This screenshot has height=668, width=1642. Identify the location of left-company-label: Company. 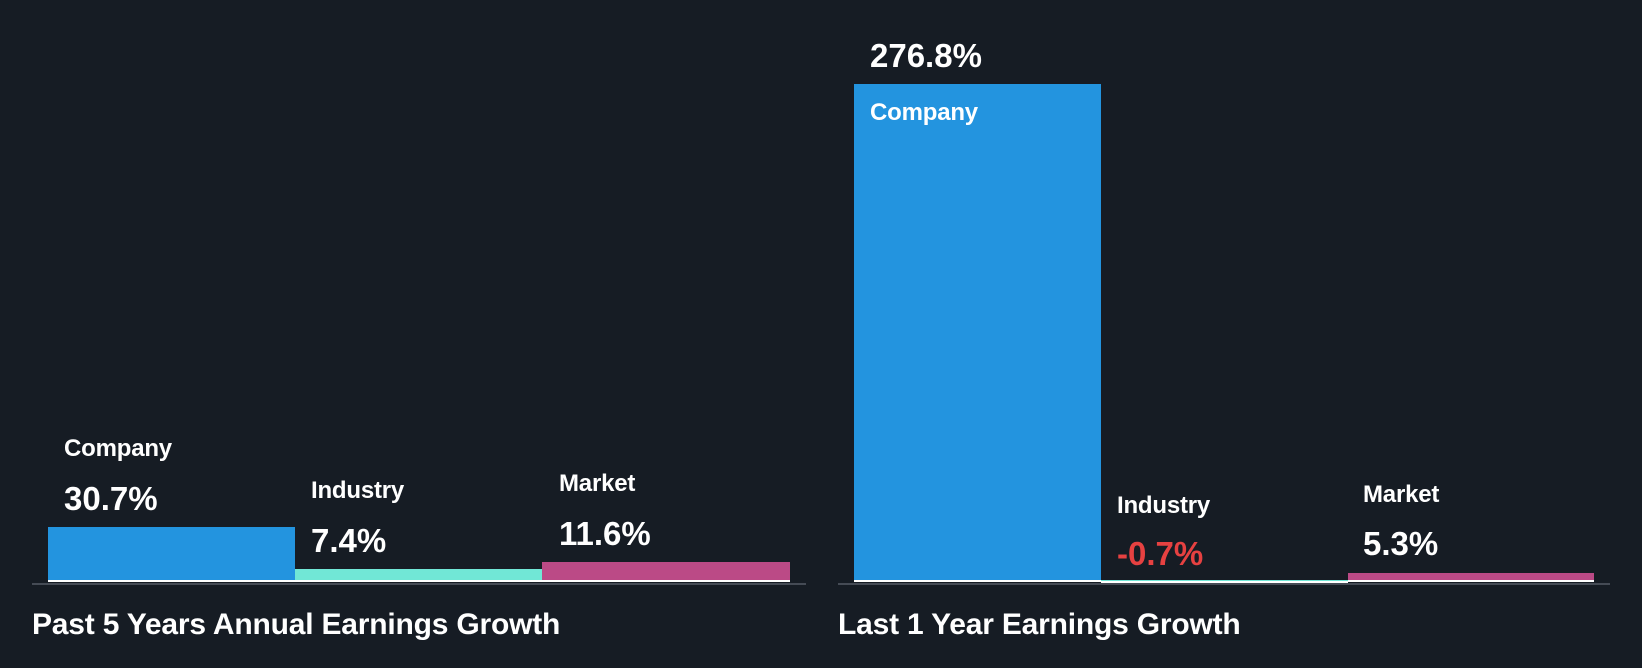
(118, 448).